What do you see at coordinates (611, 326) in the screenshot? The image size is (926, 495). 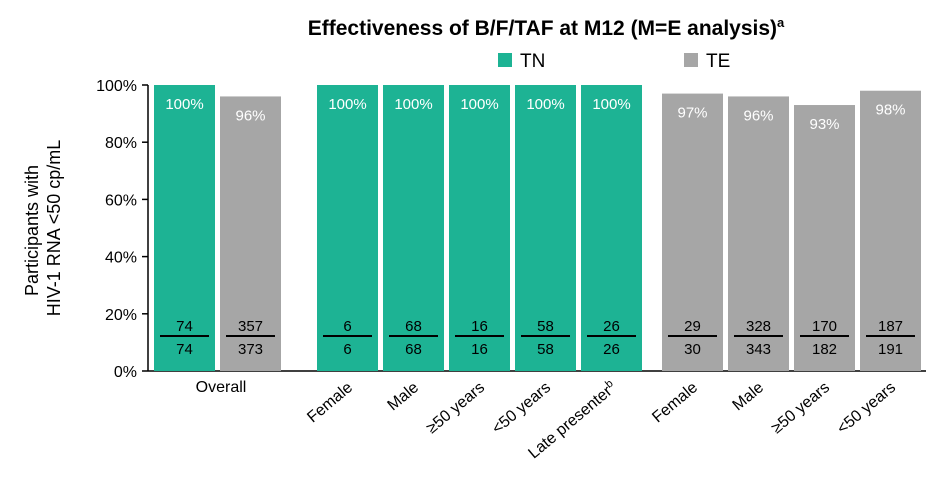 I see `numerator-label: 26` at bounding box center [611, 326].